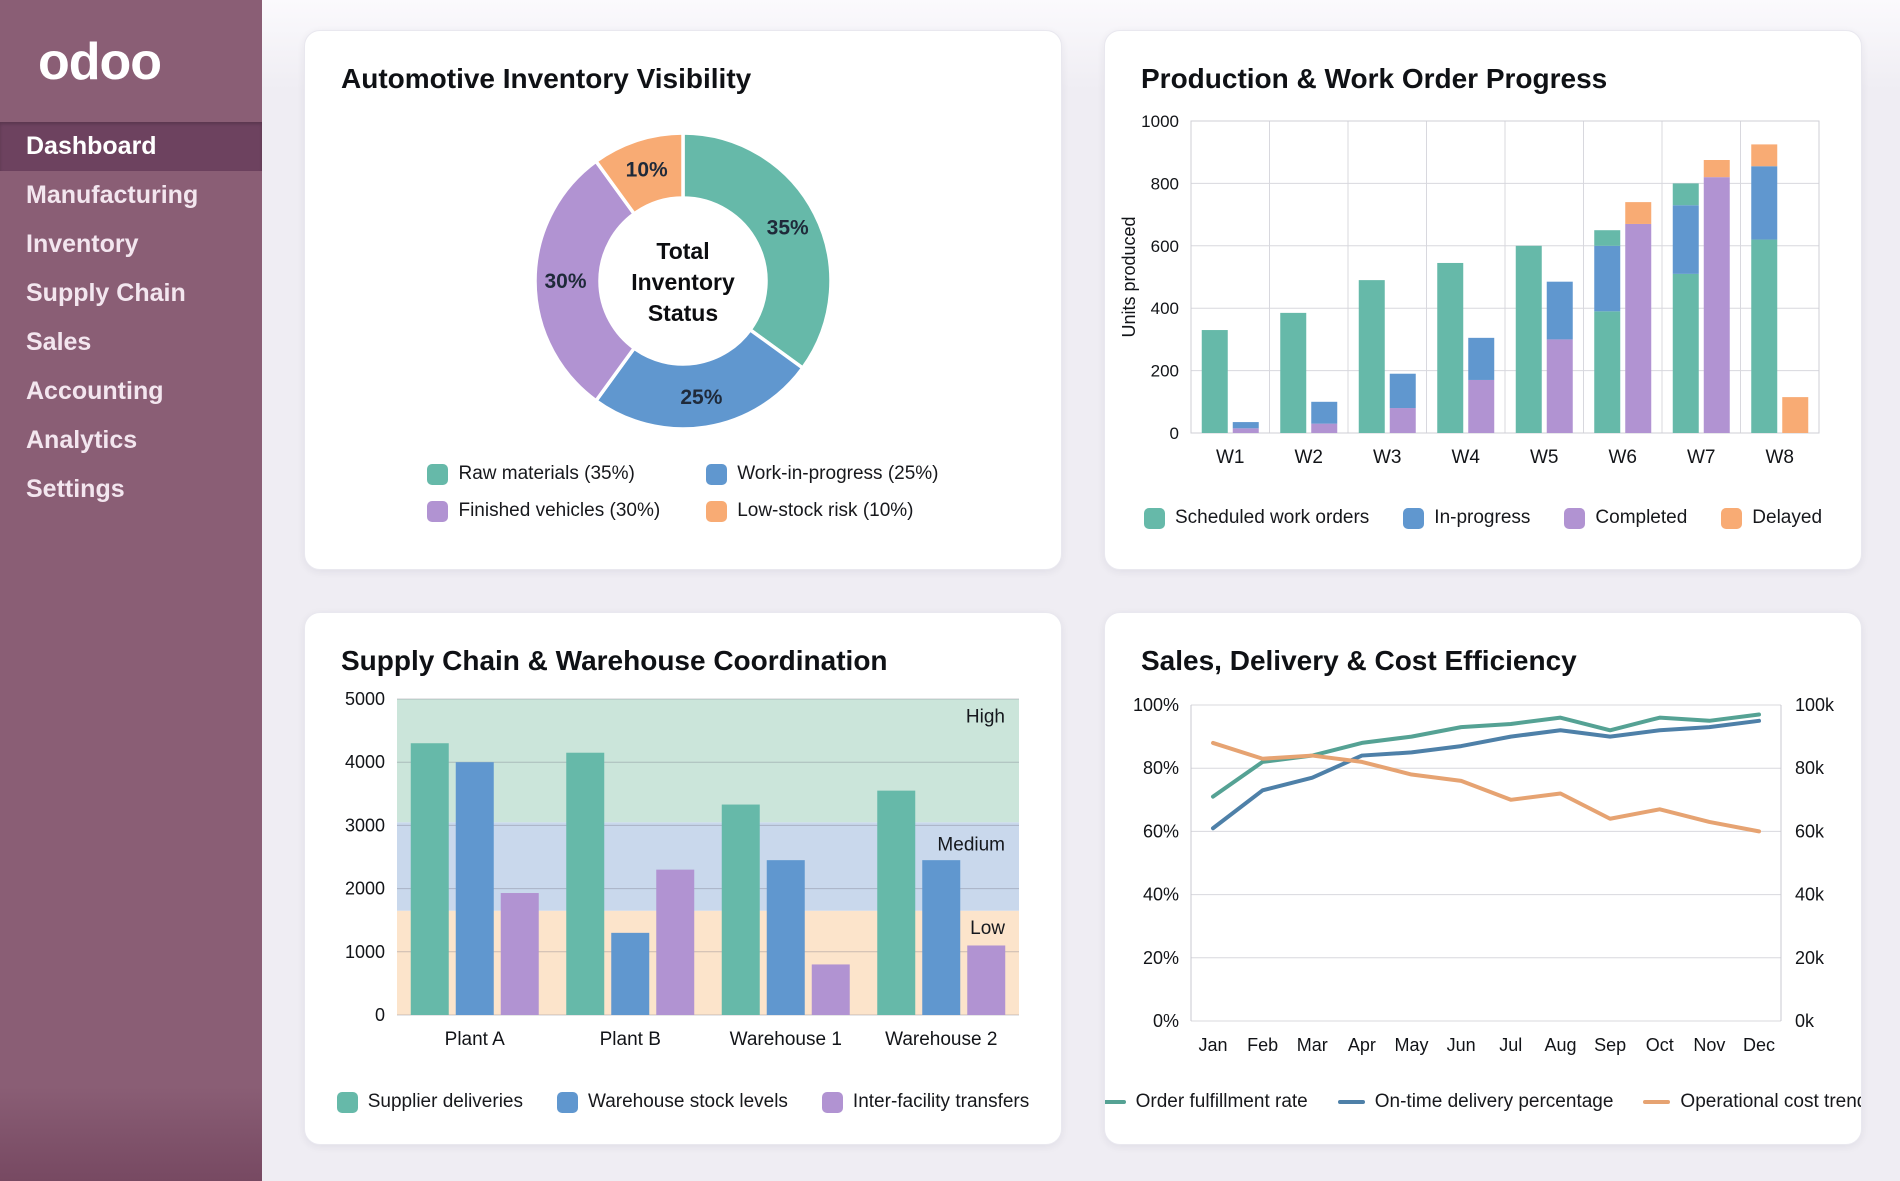 This screenshot has width=1900, height=1181. Describe the element at coordinates (1414, 518) in the screenshot. I see `in-progress-swatch` at that location.